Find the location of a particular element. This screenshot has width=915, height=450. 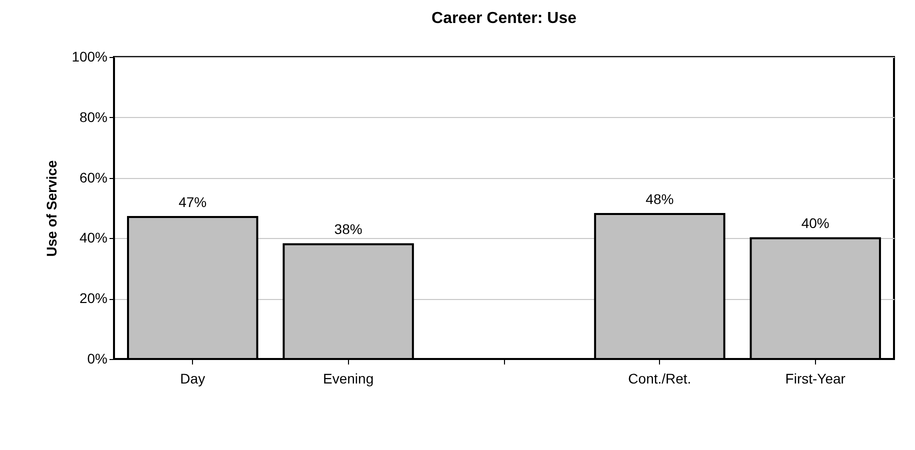

y-tick-label: 0% is located at coordinates (97, 358).